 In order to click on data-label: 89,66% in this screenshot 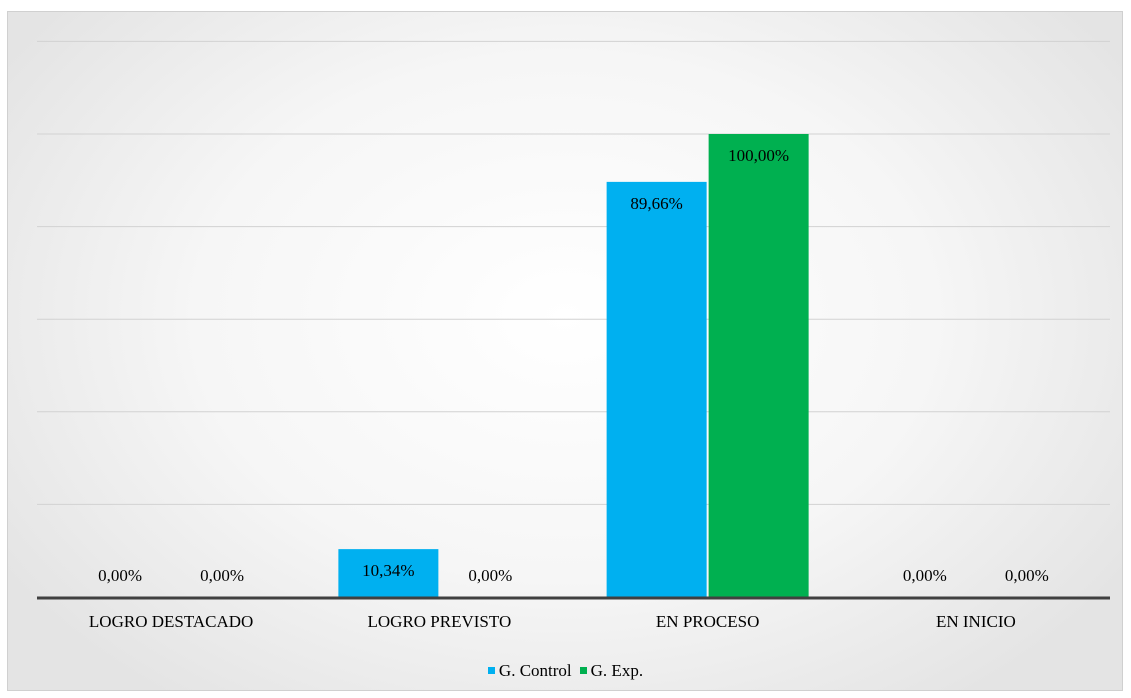, I will do `click(656, 203)`.